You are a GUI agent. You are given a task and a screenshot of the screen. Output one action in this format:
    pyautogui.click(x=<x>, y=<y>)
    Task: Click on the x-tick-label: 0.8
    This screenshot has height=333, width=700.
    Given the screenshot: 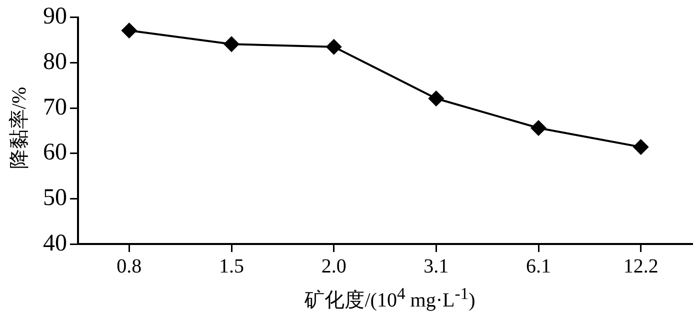 What is the action you would take?
    pyautogui.click(x=129, y=266)
    